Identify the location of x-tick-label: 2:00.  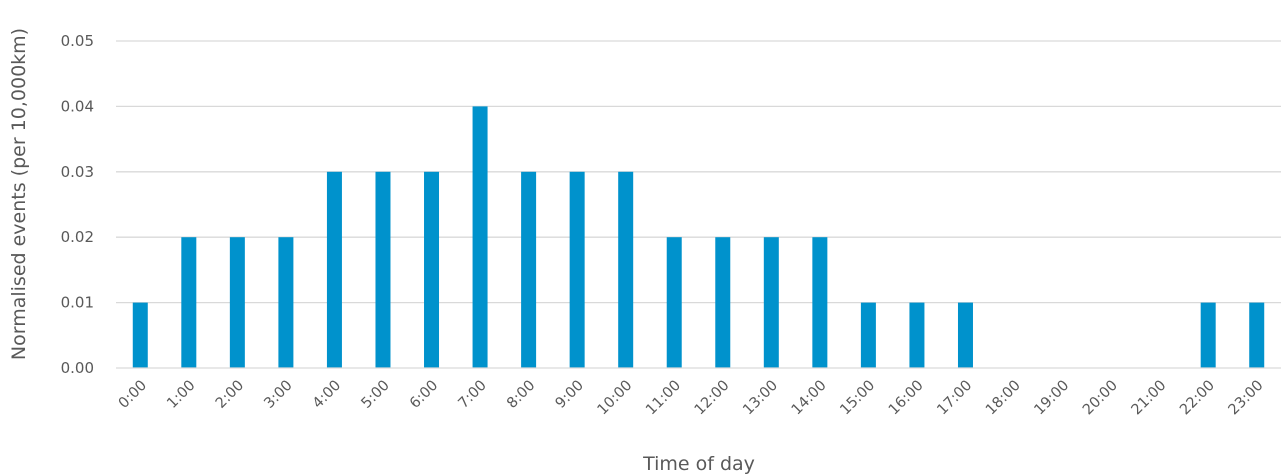
(230, 395).